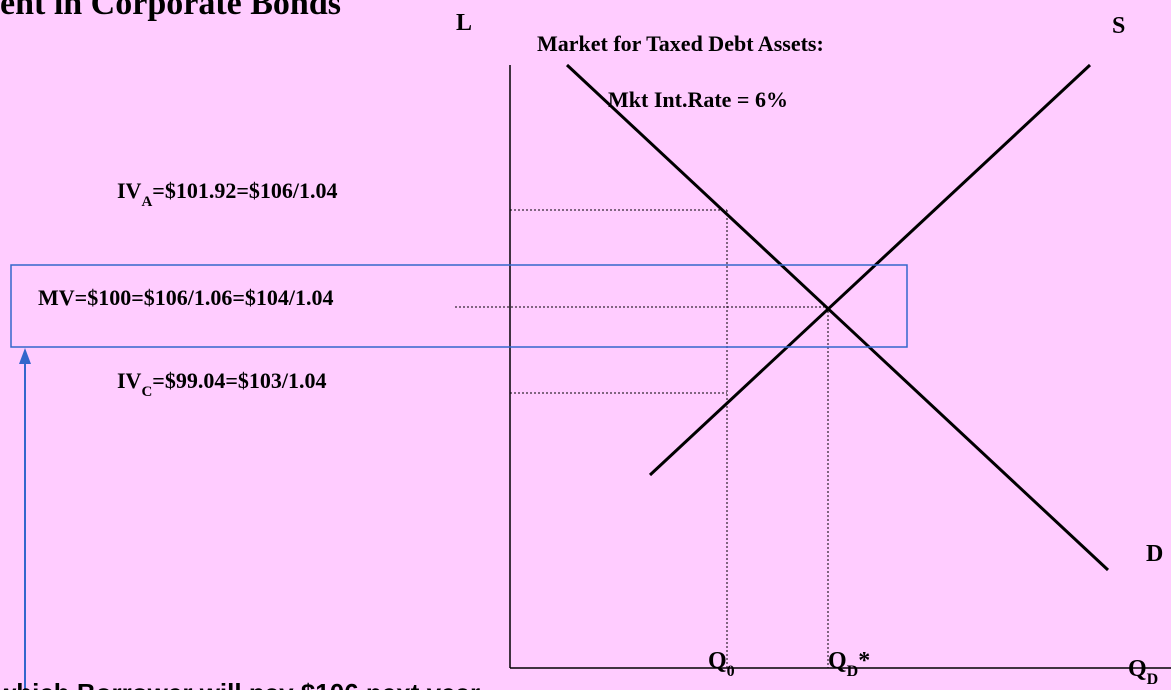 This screenshot has width=1171, height=690. Describe the element at coordinates (698, 99) in the screenshot. I see `rate-label: Mkt Int.Rate = 6%` at that location.